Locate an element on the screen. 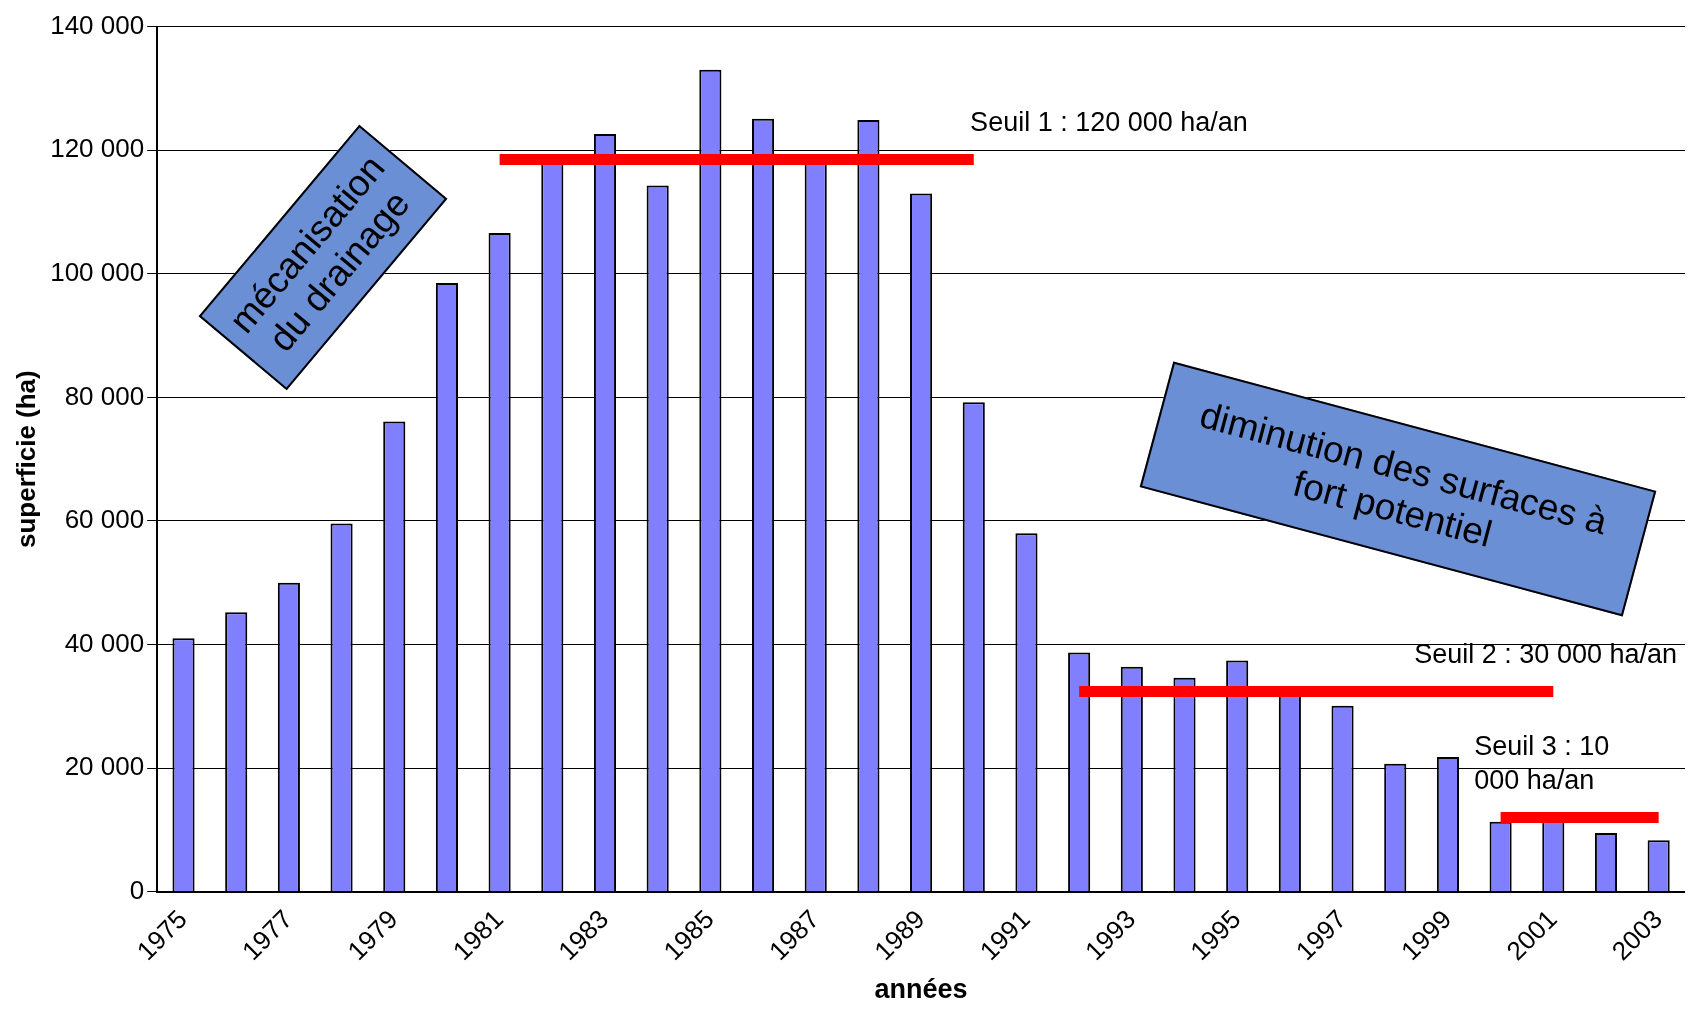 Image resolution: width=1693 pixels, height=1019 pixels. y-tick-label: 60 000 is located at coordinates (104, 519).